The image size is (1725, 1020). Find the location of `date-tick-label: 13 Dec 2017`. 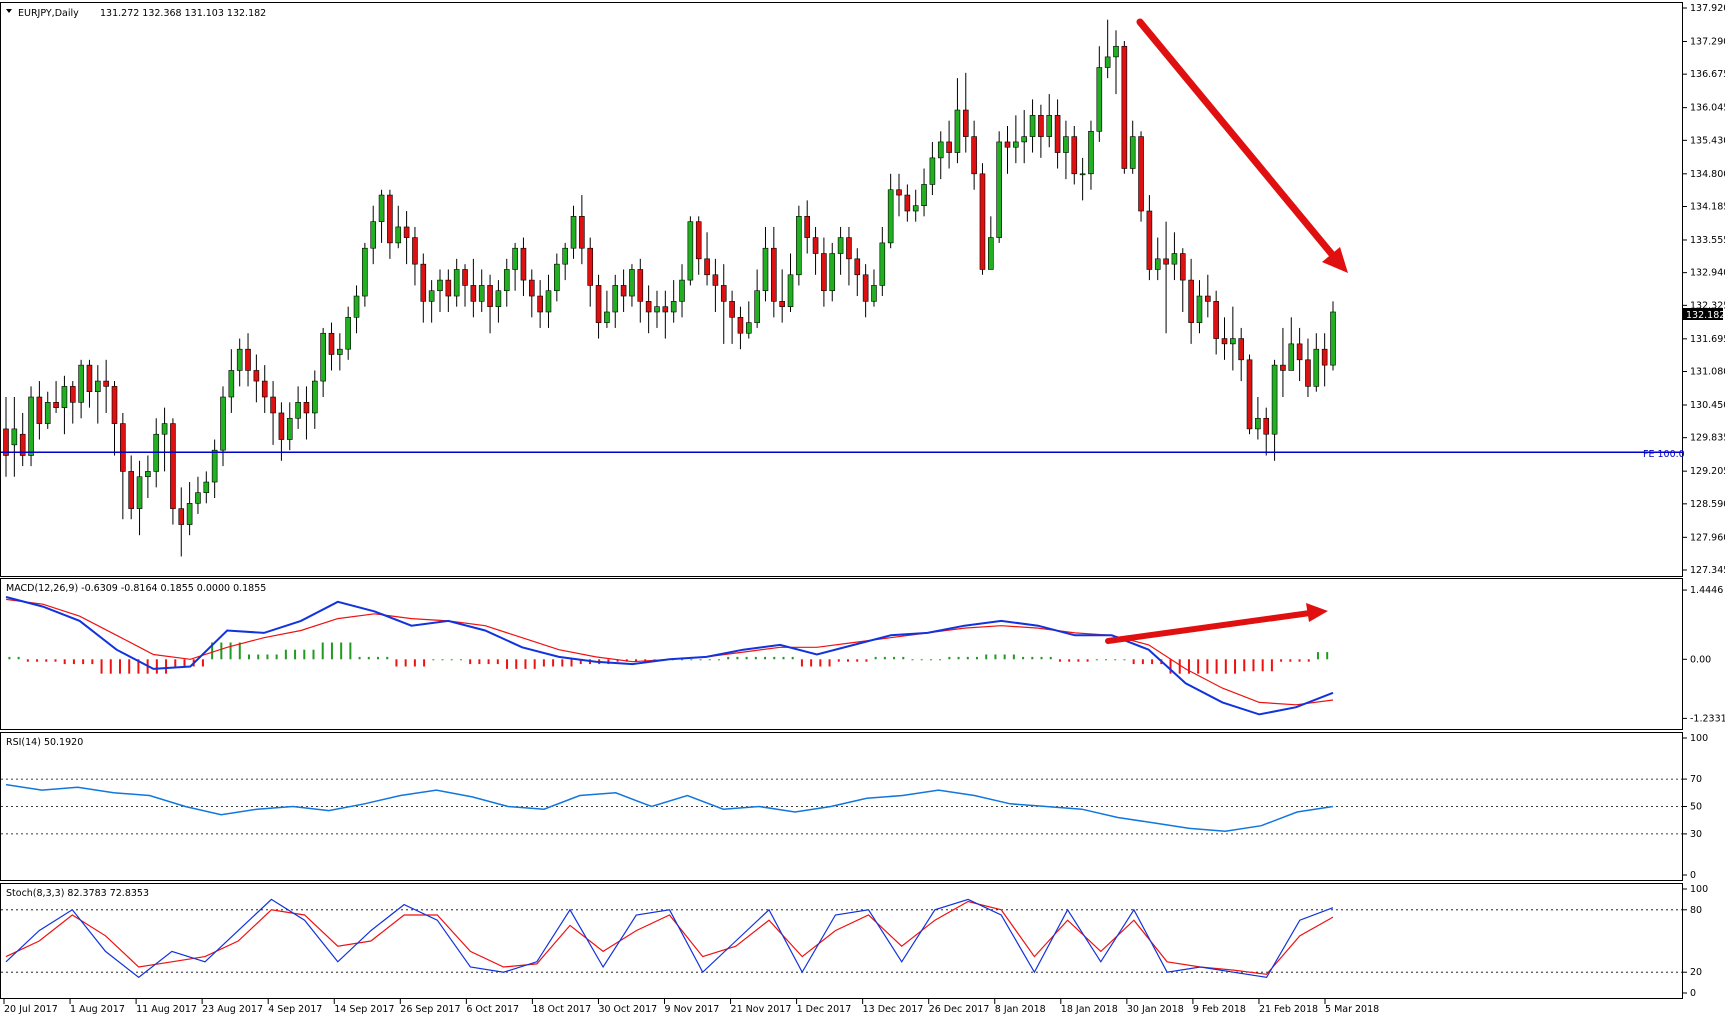

date-tick-label: 13 Dec 2017 is located at coordinates (893, 1009).